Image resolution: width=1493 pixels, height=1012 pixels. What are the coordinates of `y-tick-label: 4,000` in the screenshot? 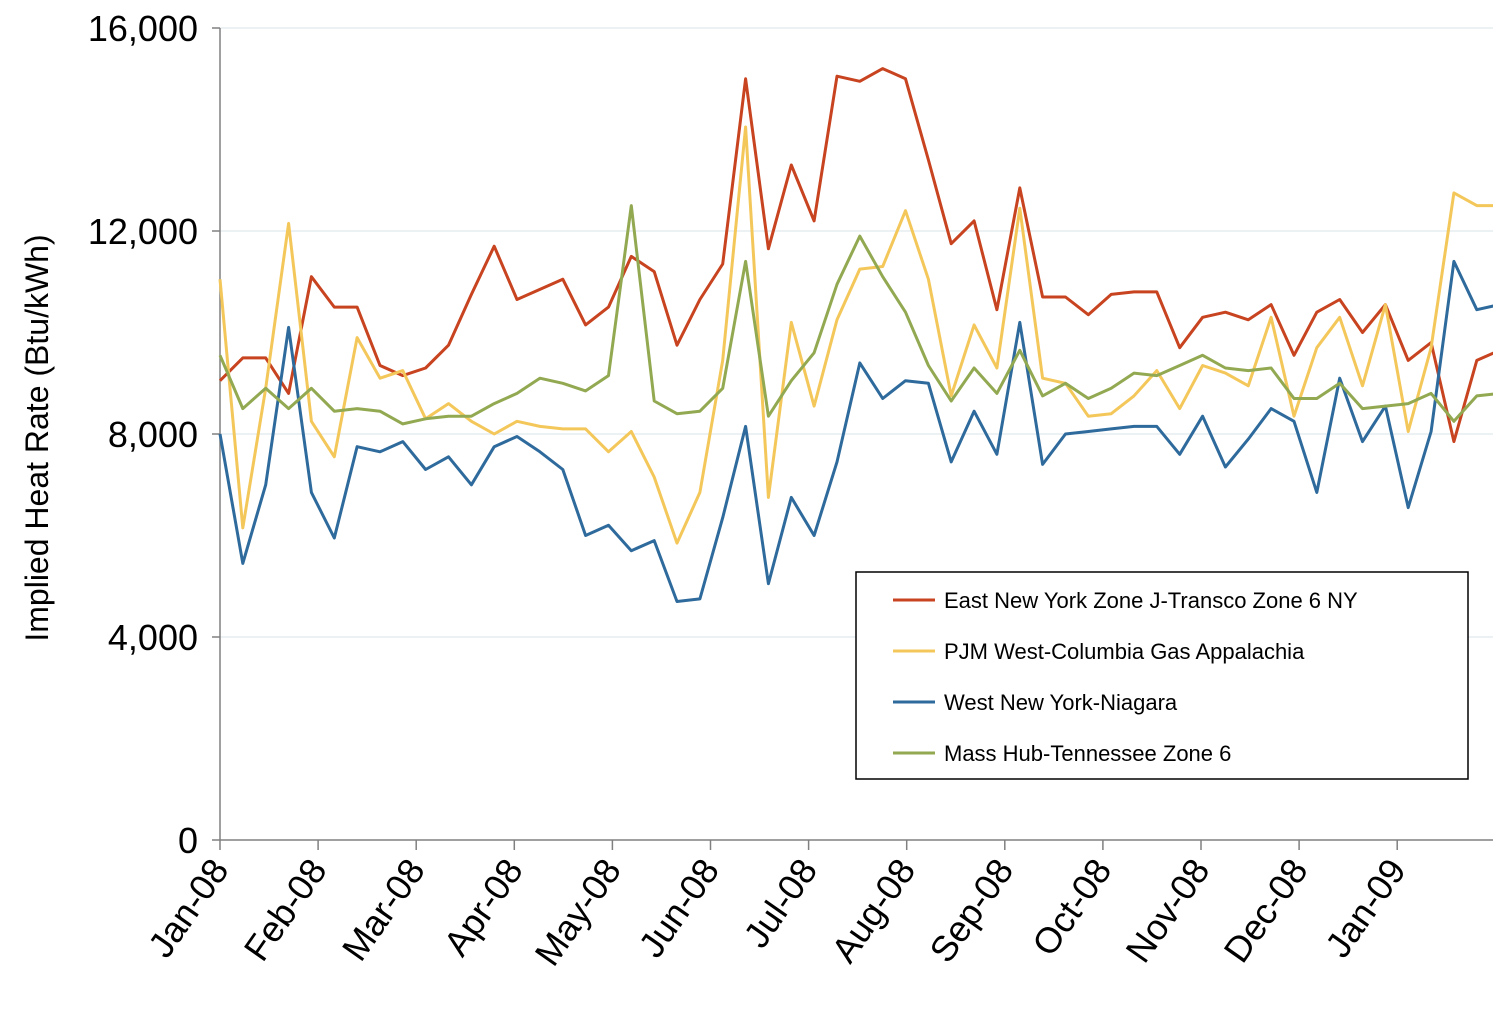 It's located at (153, 637).